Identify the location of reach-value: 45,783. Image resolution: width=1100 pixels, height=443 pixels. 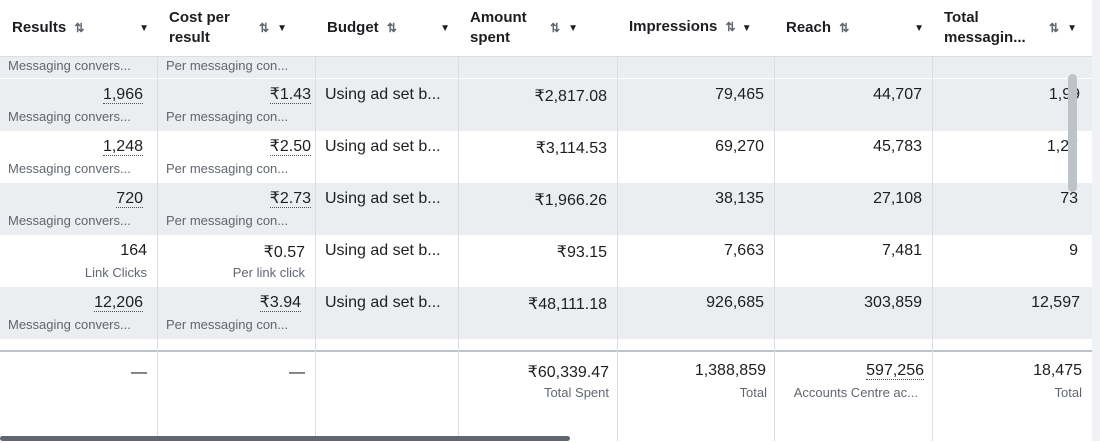
(897, 146).